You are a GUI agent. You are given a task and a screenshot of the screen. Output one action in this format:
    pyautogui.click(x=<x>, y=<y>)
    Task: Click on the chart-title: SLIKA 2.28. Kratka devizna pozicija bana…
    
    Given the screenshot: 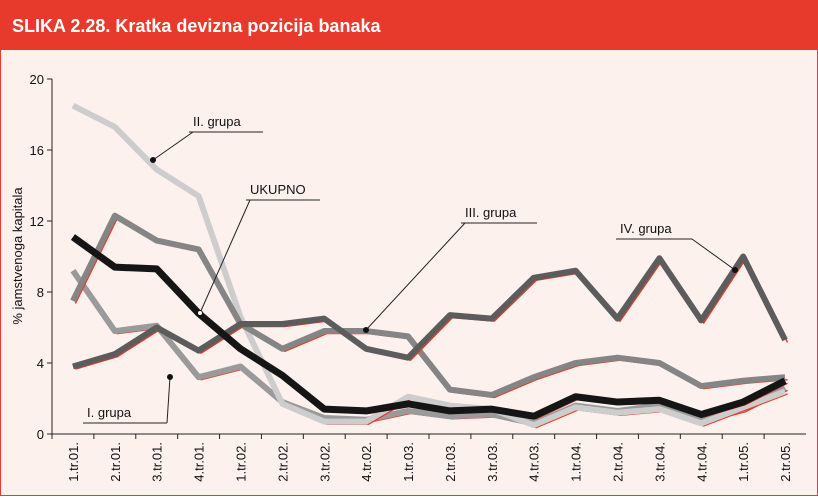 What is the action you would take?
    pyautogui.click(x=196, y=26)
    